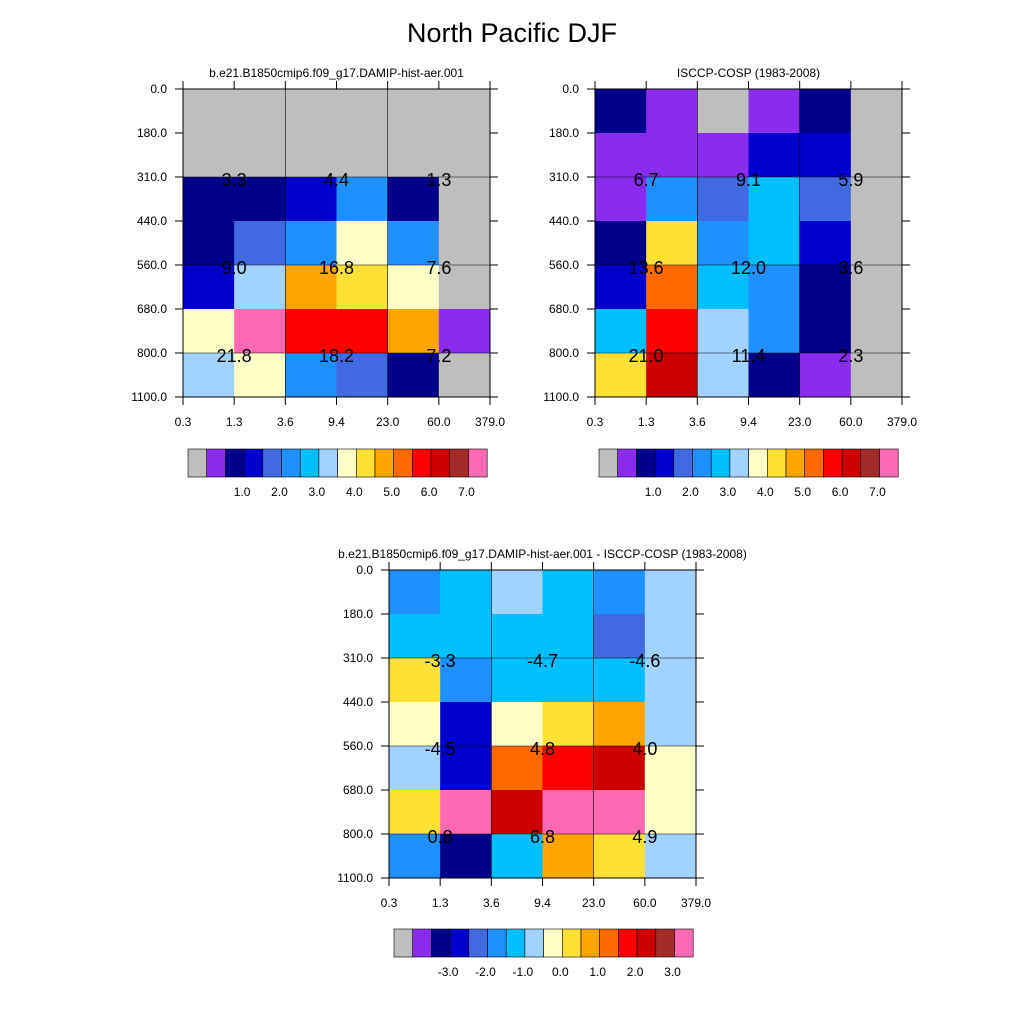 The image size is (1024, 1024). I want to click on x-tick-label: 60.0, so click(645, 903).